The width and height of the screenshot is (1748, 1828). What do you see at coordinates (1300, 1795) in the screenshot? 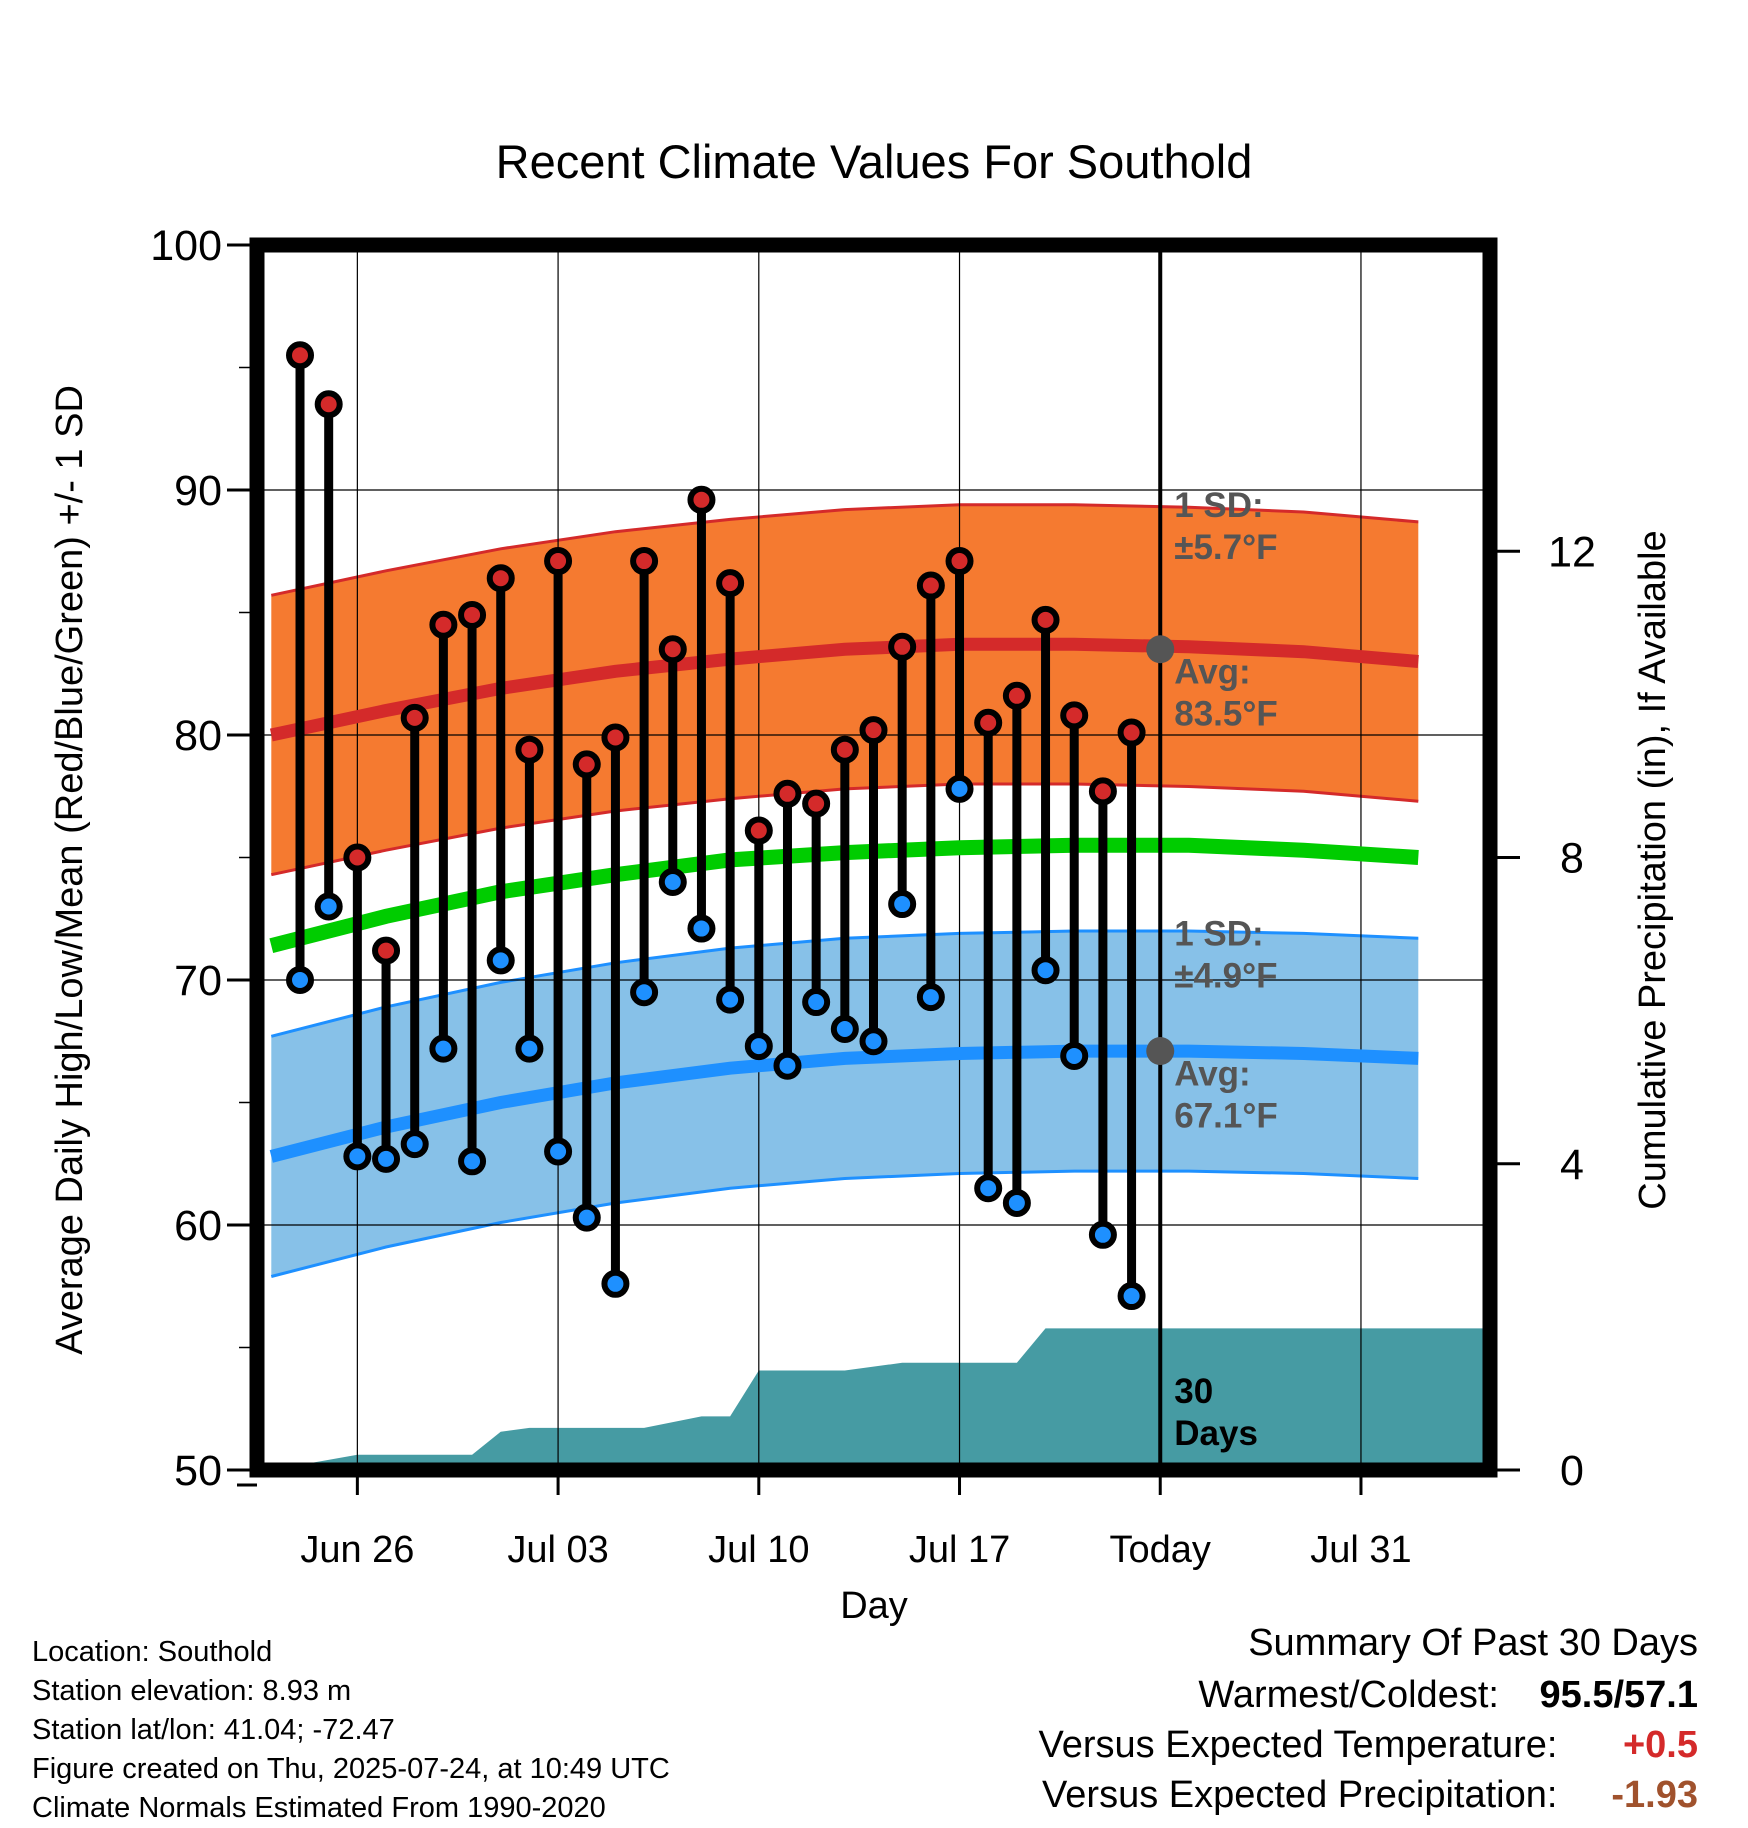
I see `precip-label: Versus Expected Precipitation:` at bounding box center [1300, 1795].